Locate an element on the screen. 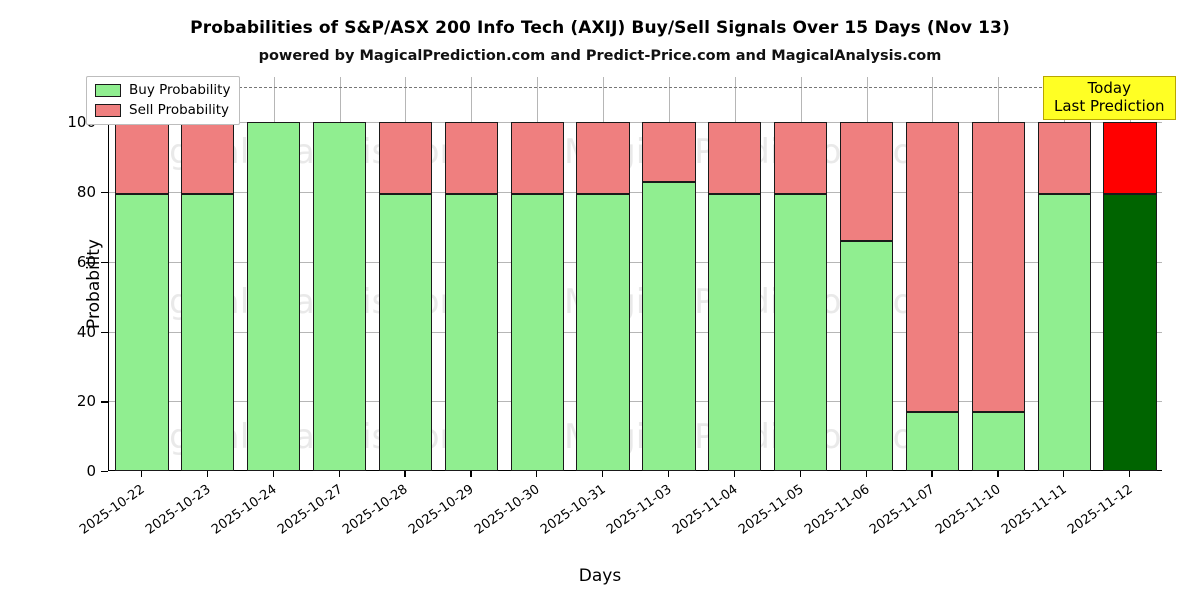 The image size is (1200, 600). today-annotation: Today Last Prediction is located at coordinates (1109, 98).